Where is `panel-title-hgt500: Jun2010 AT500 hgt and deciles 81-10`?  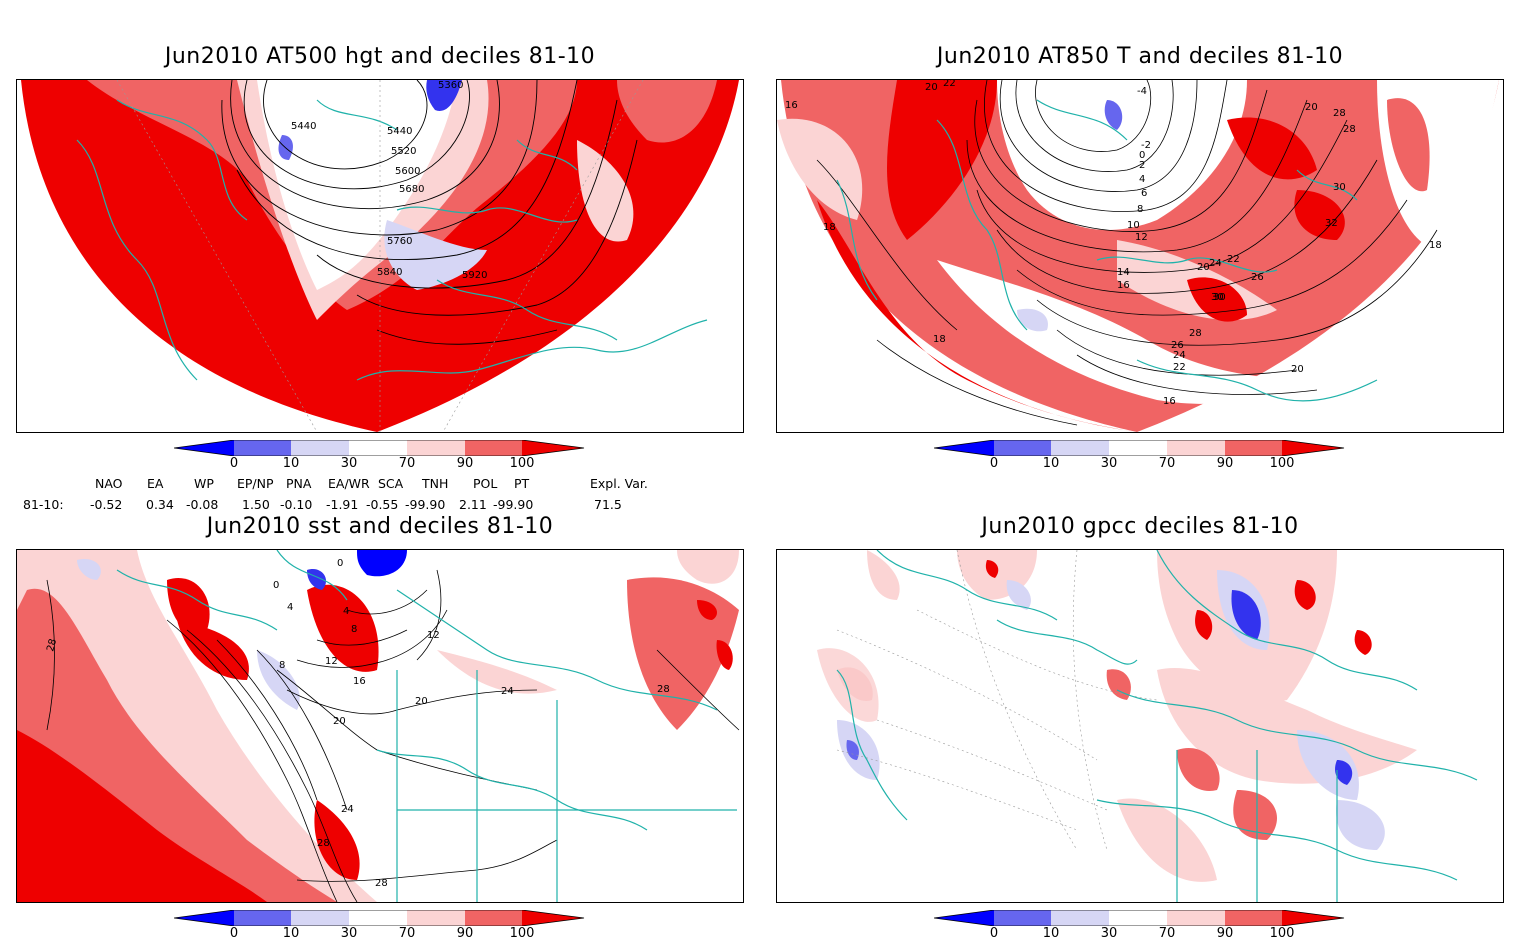
panel-title-hgt500: Jun2010 AT500 hgt and deciles 81-10 is located at coordinates (380, 56).